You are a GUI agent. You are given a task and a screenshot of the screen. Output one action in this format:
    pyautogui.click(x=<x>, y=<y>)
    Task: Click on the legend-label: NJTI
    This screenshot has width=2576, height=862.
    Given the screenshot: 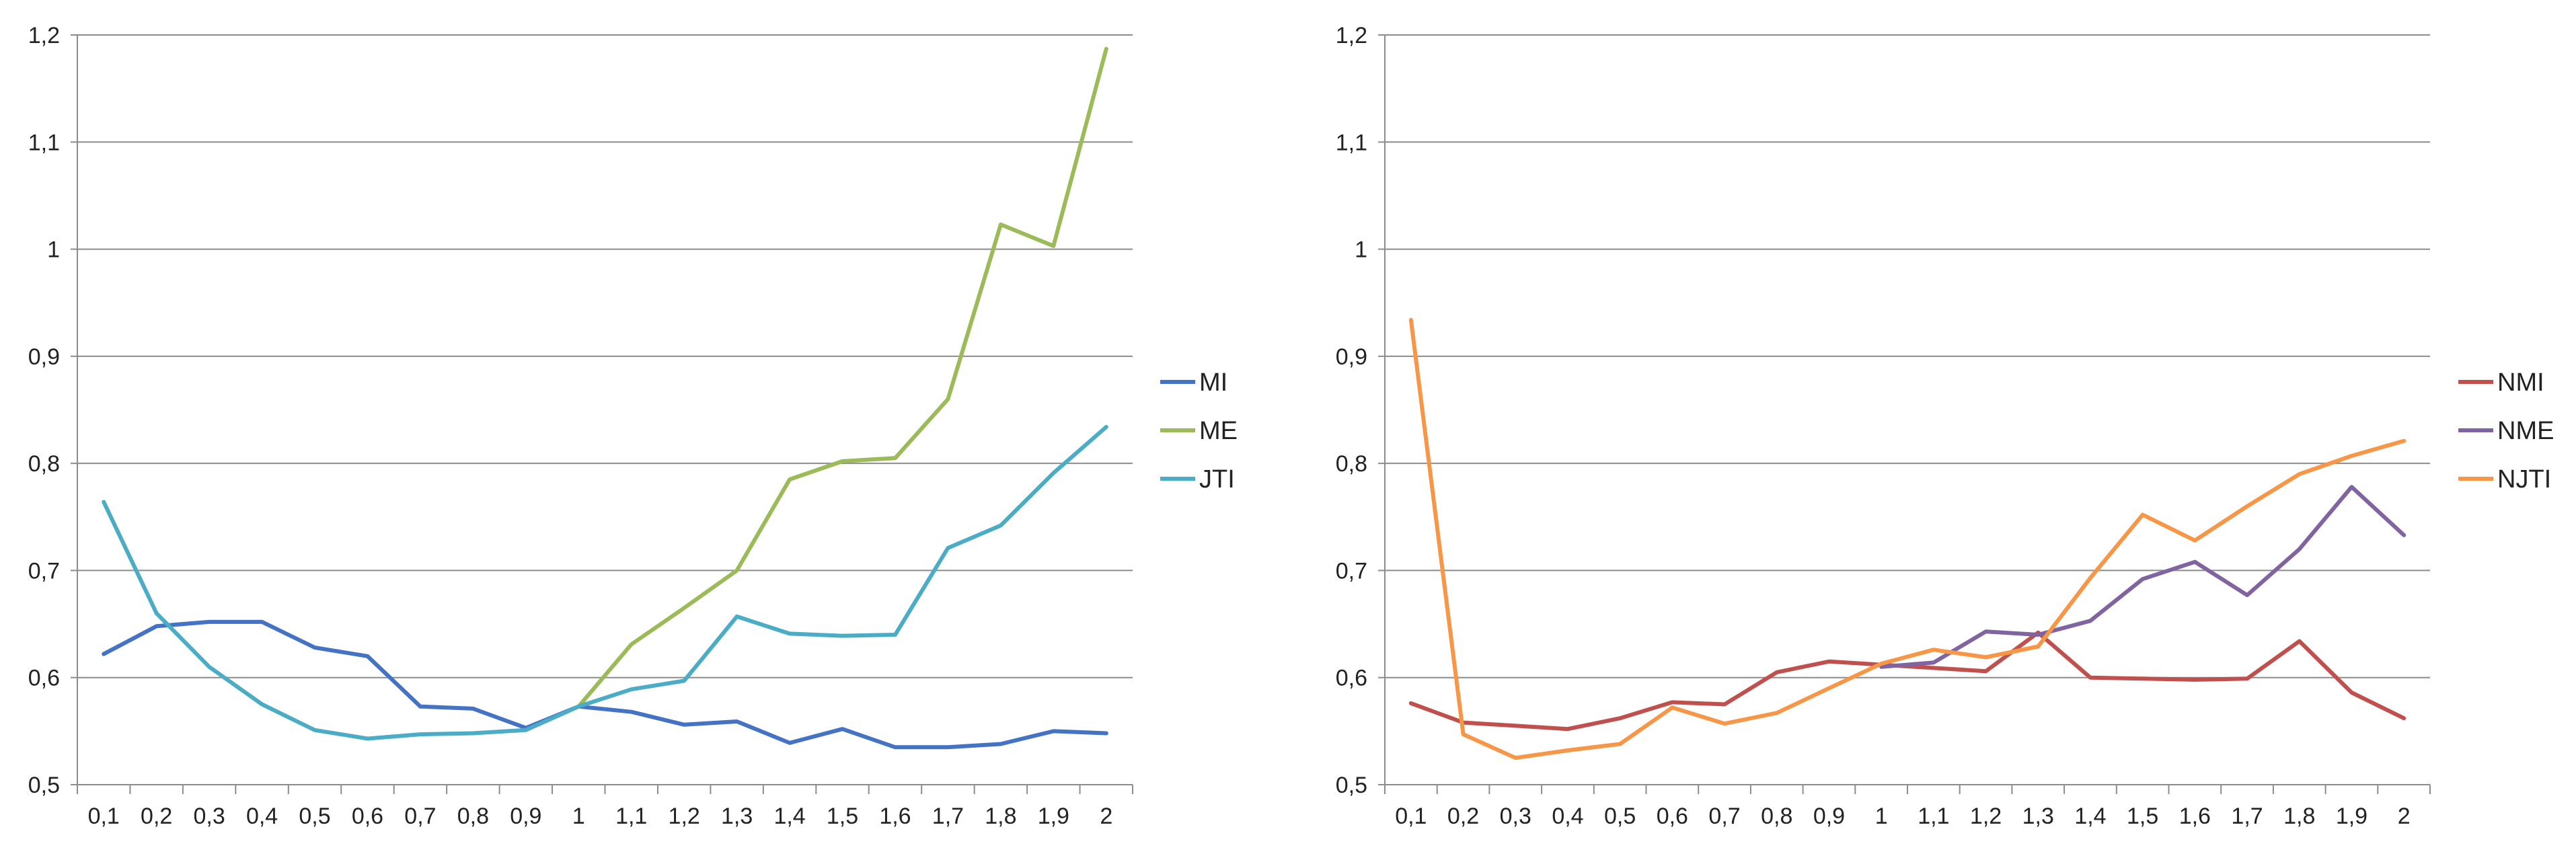 What is the action you would take?
    pyautogui.click(x=2524, y=479)
    